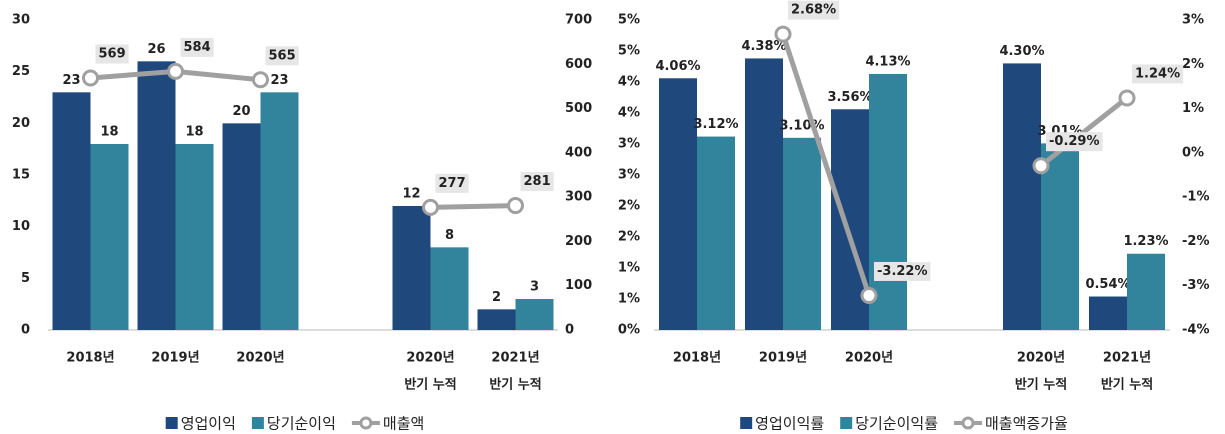  Describe the element at coordinates (789, 424) in the screenshot. I see `legend-label: 영업이익률` at that location.